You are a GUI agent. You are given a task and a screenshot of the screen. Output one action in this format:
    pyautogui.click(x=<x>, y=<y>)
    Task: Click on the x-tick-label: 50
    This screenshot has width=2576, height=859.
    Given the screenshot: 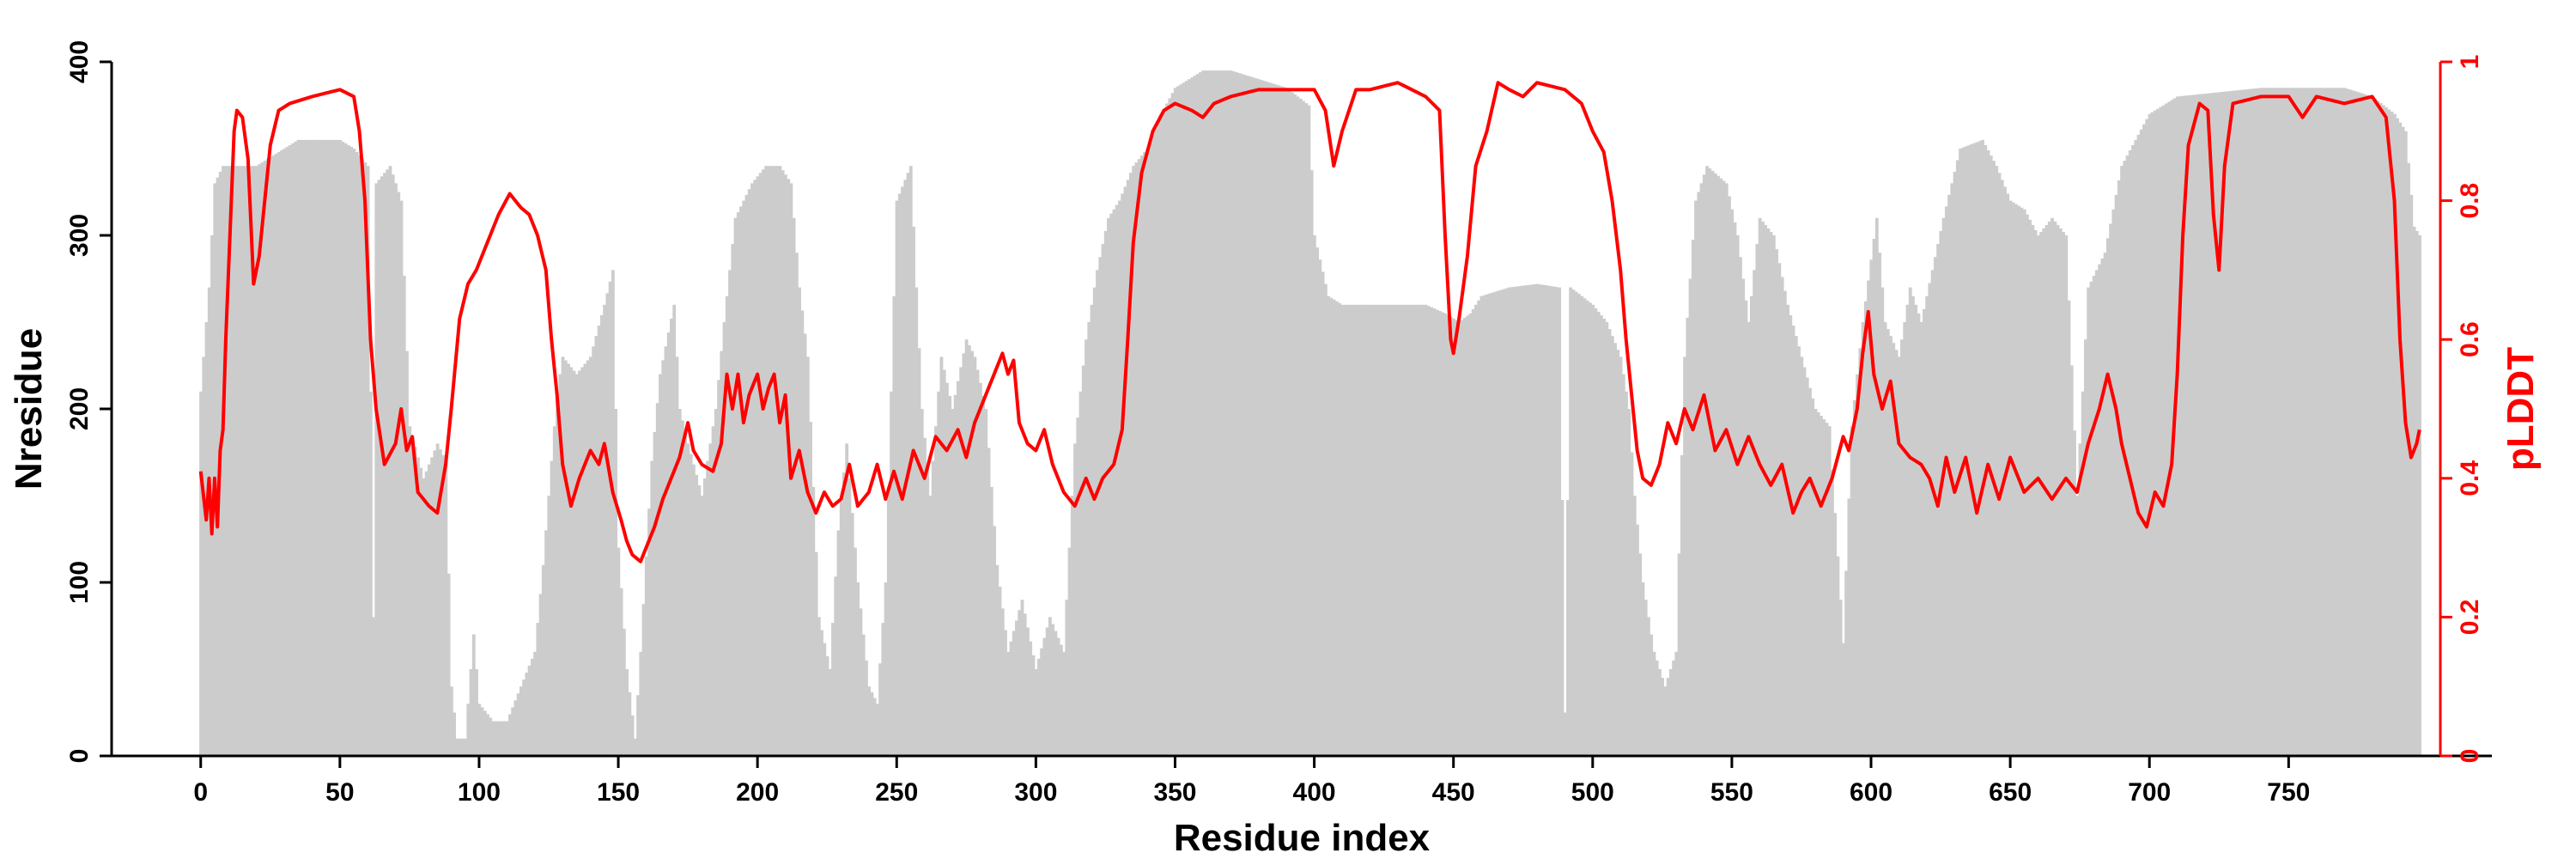 What is the action you would take?
    pyautogui.click(x=339, y=793)
    